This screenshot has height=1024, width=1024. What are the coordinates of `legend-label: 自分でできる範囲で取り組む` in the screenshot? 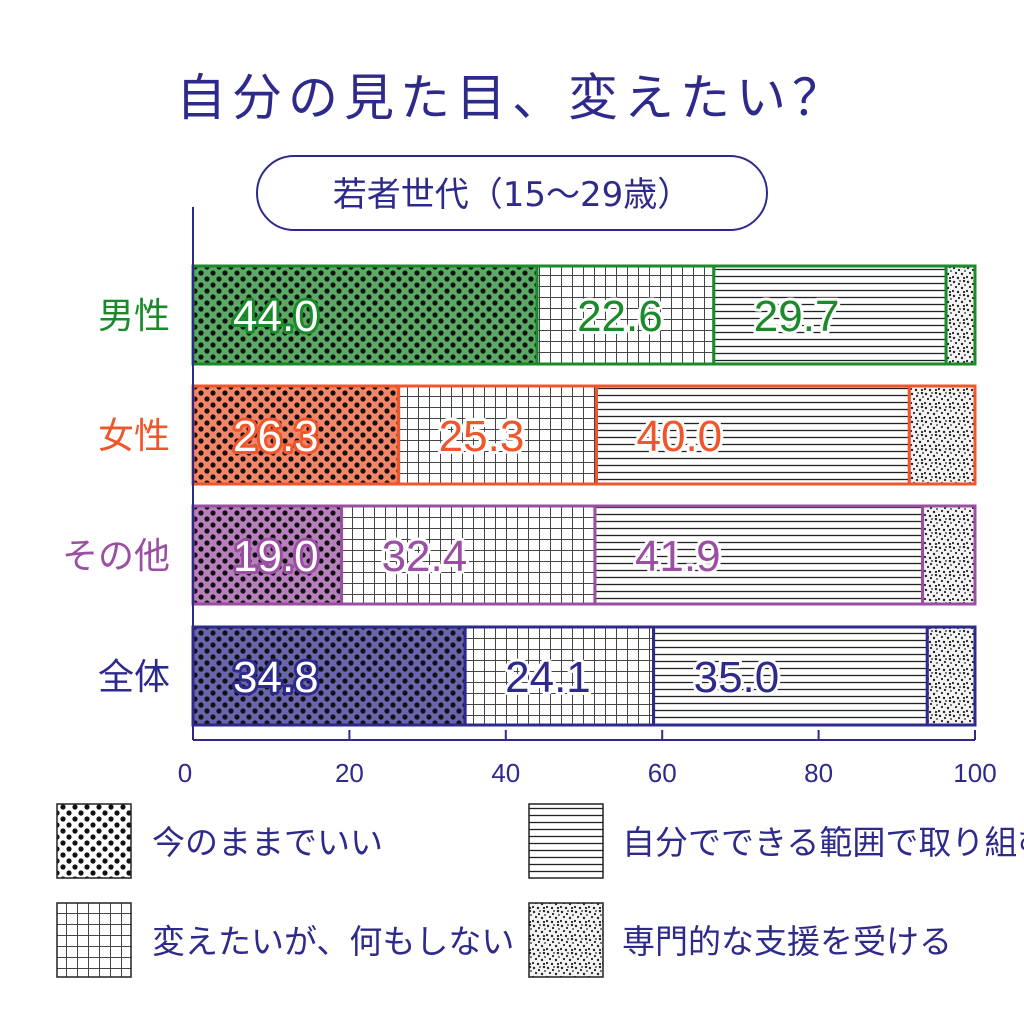 It's located at (823, 842).